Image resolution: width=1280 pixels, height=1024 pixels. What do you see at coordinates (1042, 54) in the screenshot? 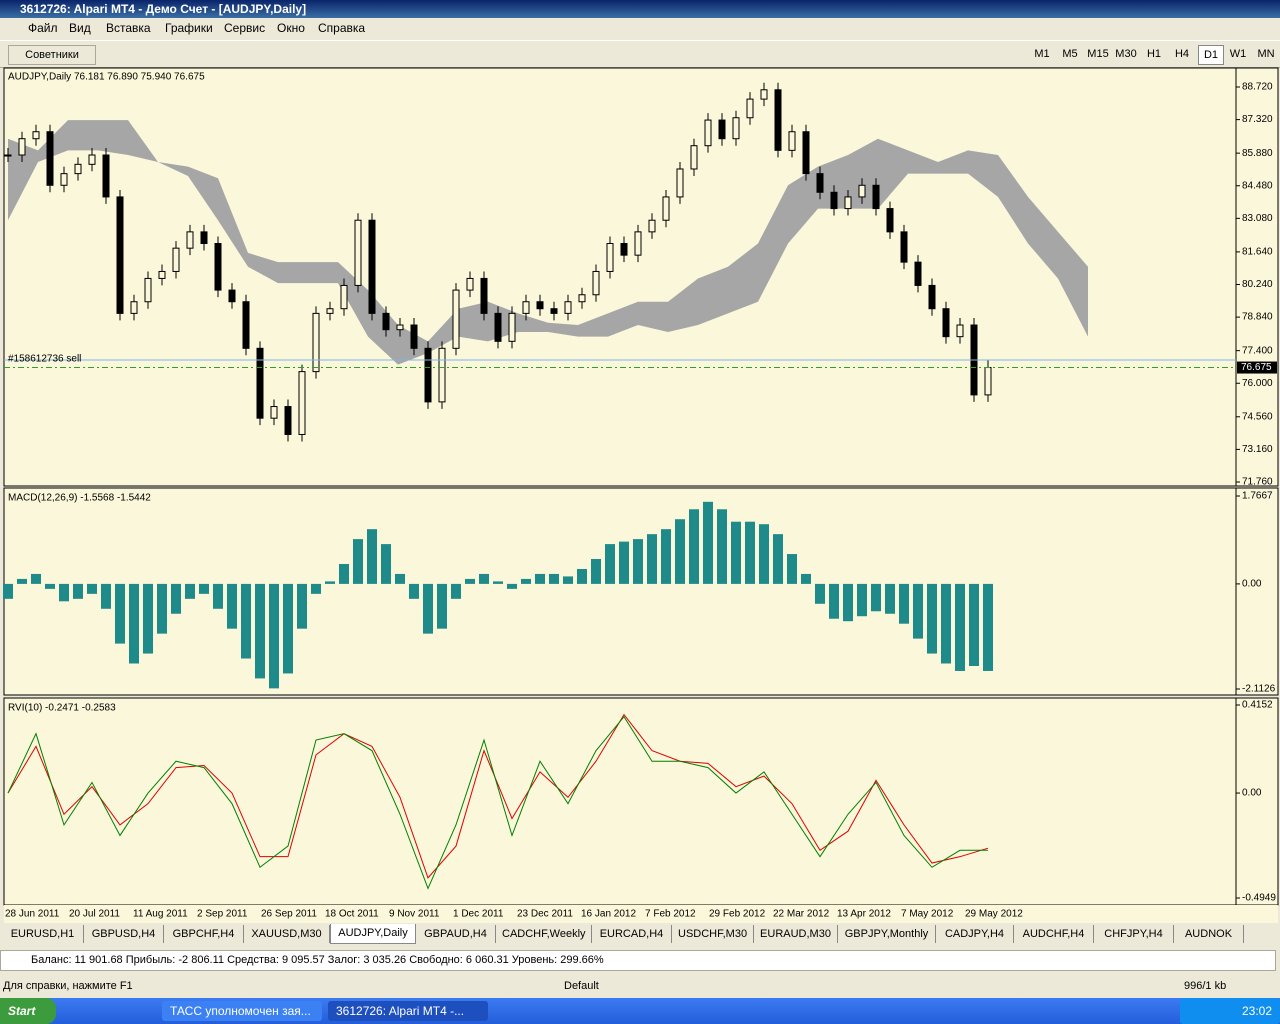
I see `timeframe-button: M1` at bounding box center [1042, 54].